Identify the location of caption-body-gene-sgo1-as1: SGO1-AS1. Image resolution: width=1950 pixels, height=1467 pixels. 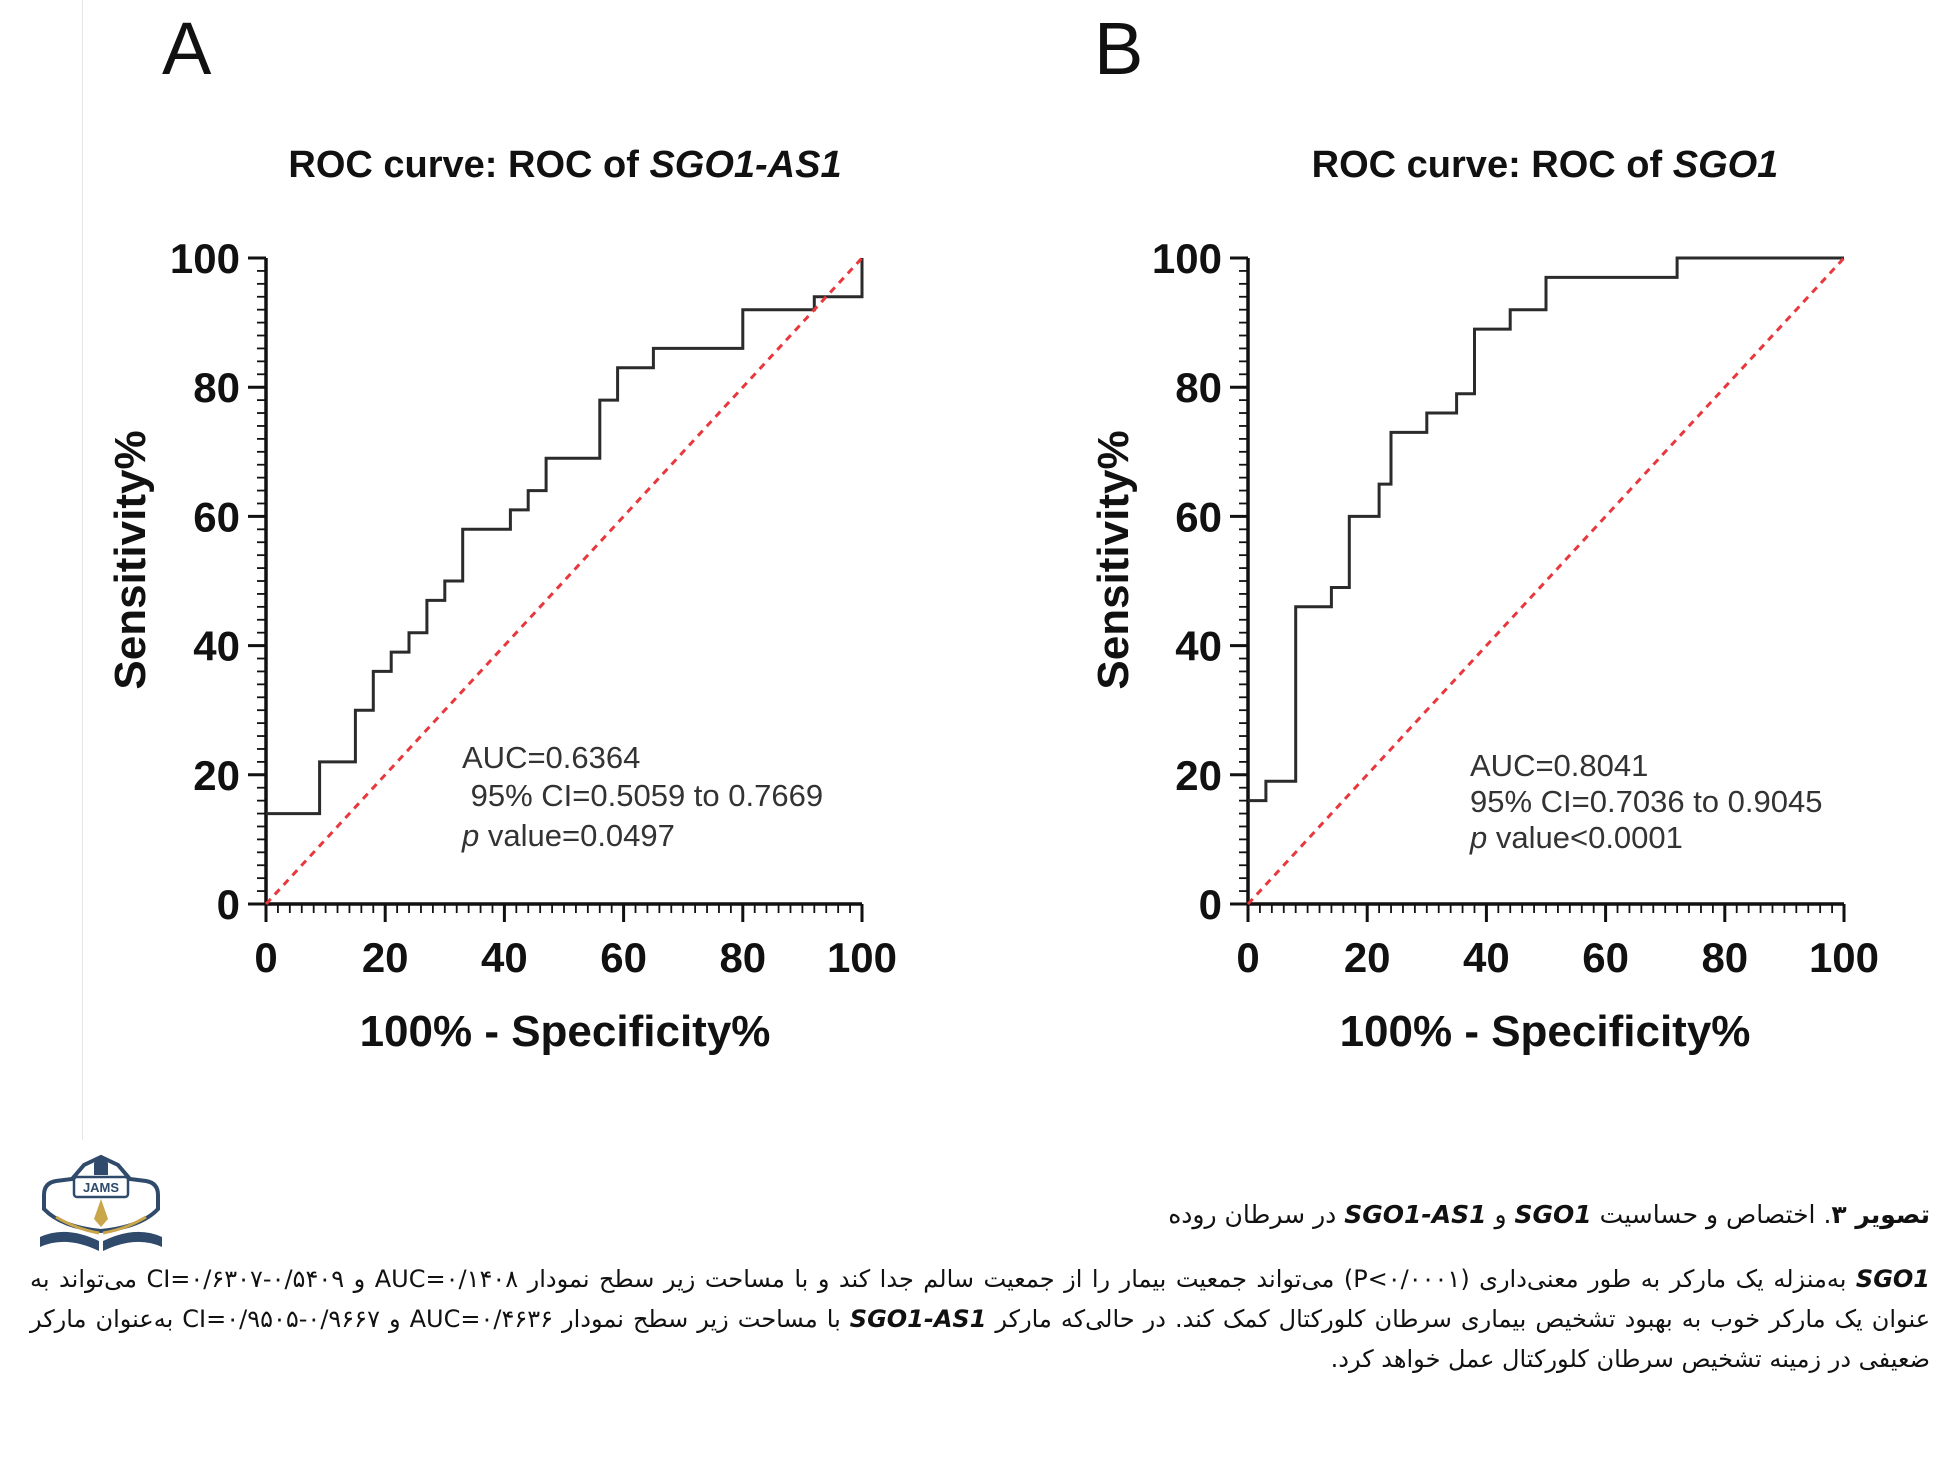
(918, 1319).